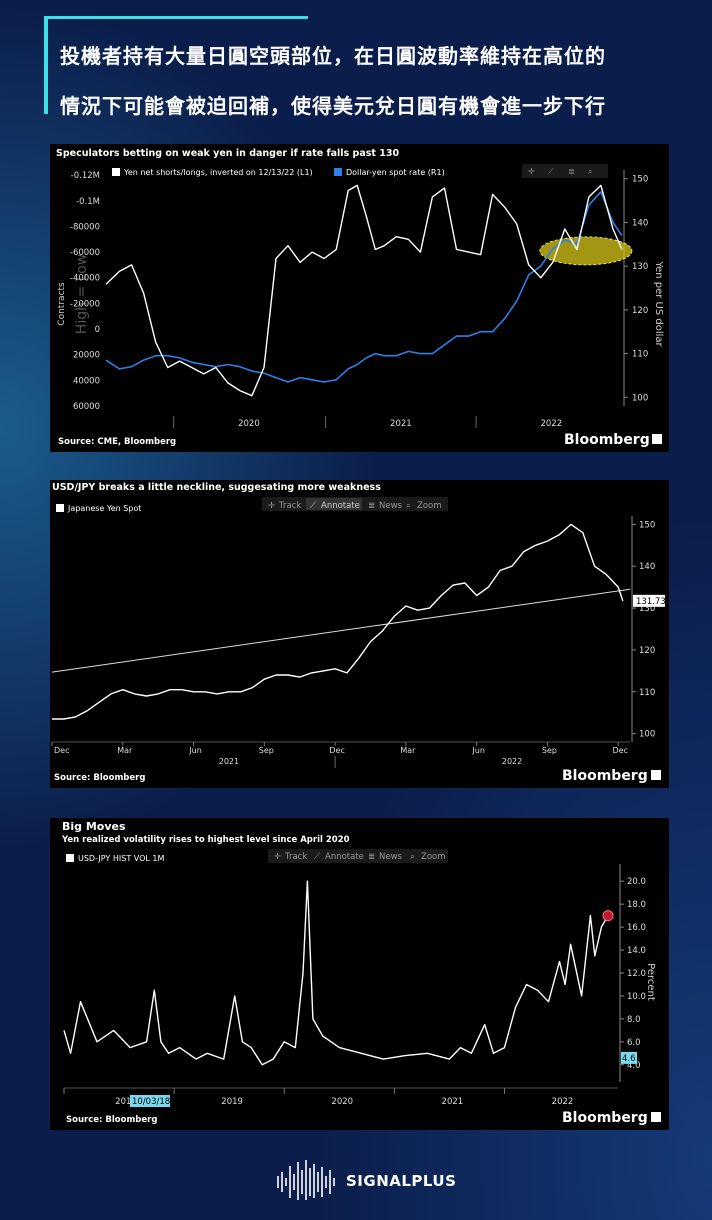 The width and height of the screenshot is (712, 1220). Describe the element at coordinates (111, 1120) in the screenshot. I see `chart-3-source: Source: Bloomberg` at that location.